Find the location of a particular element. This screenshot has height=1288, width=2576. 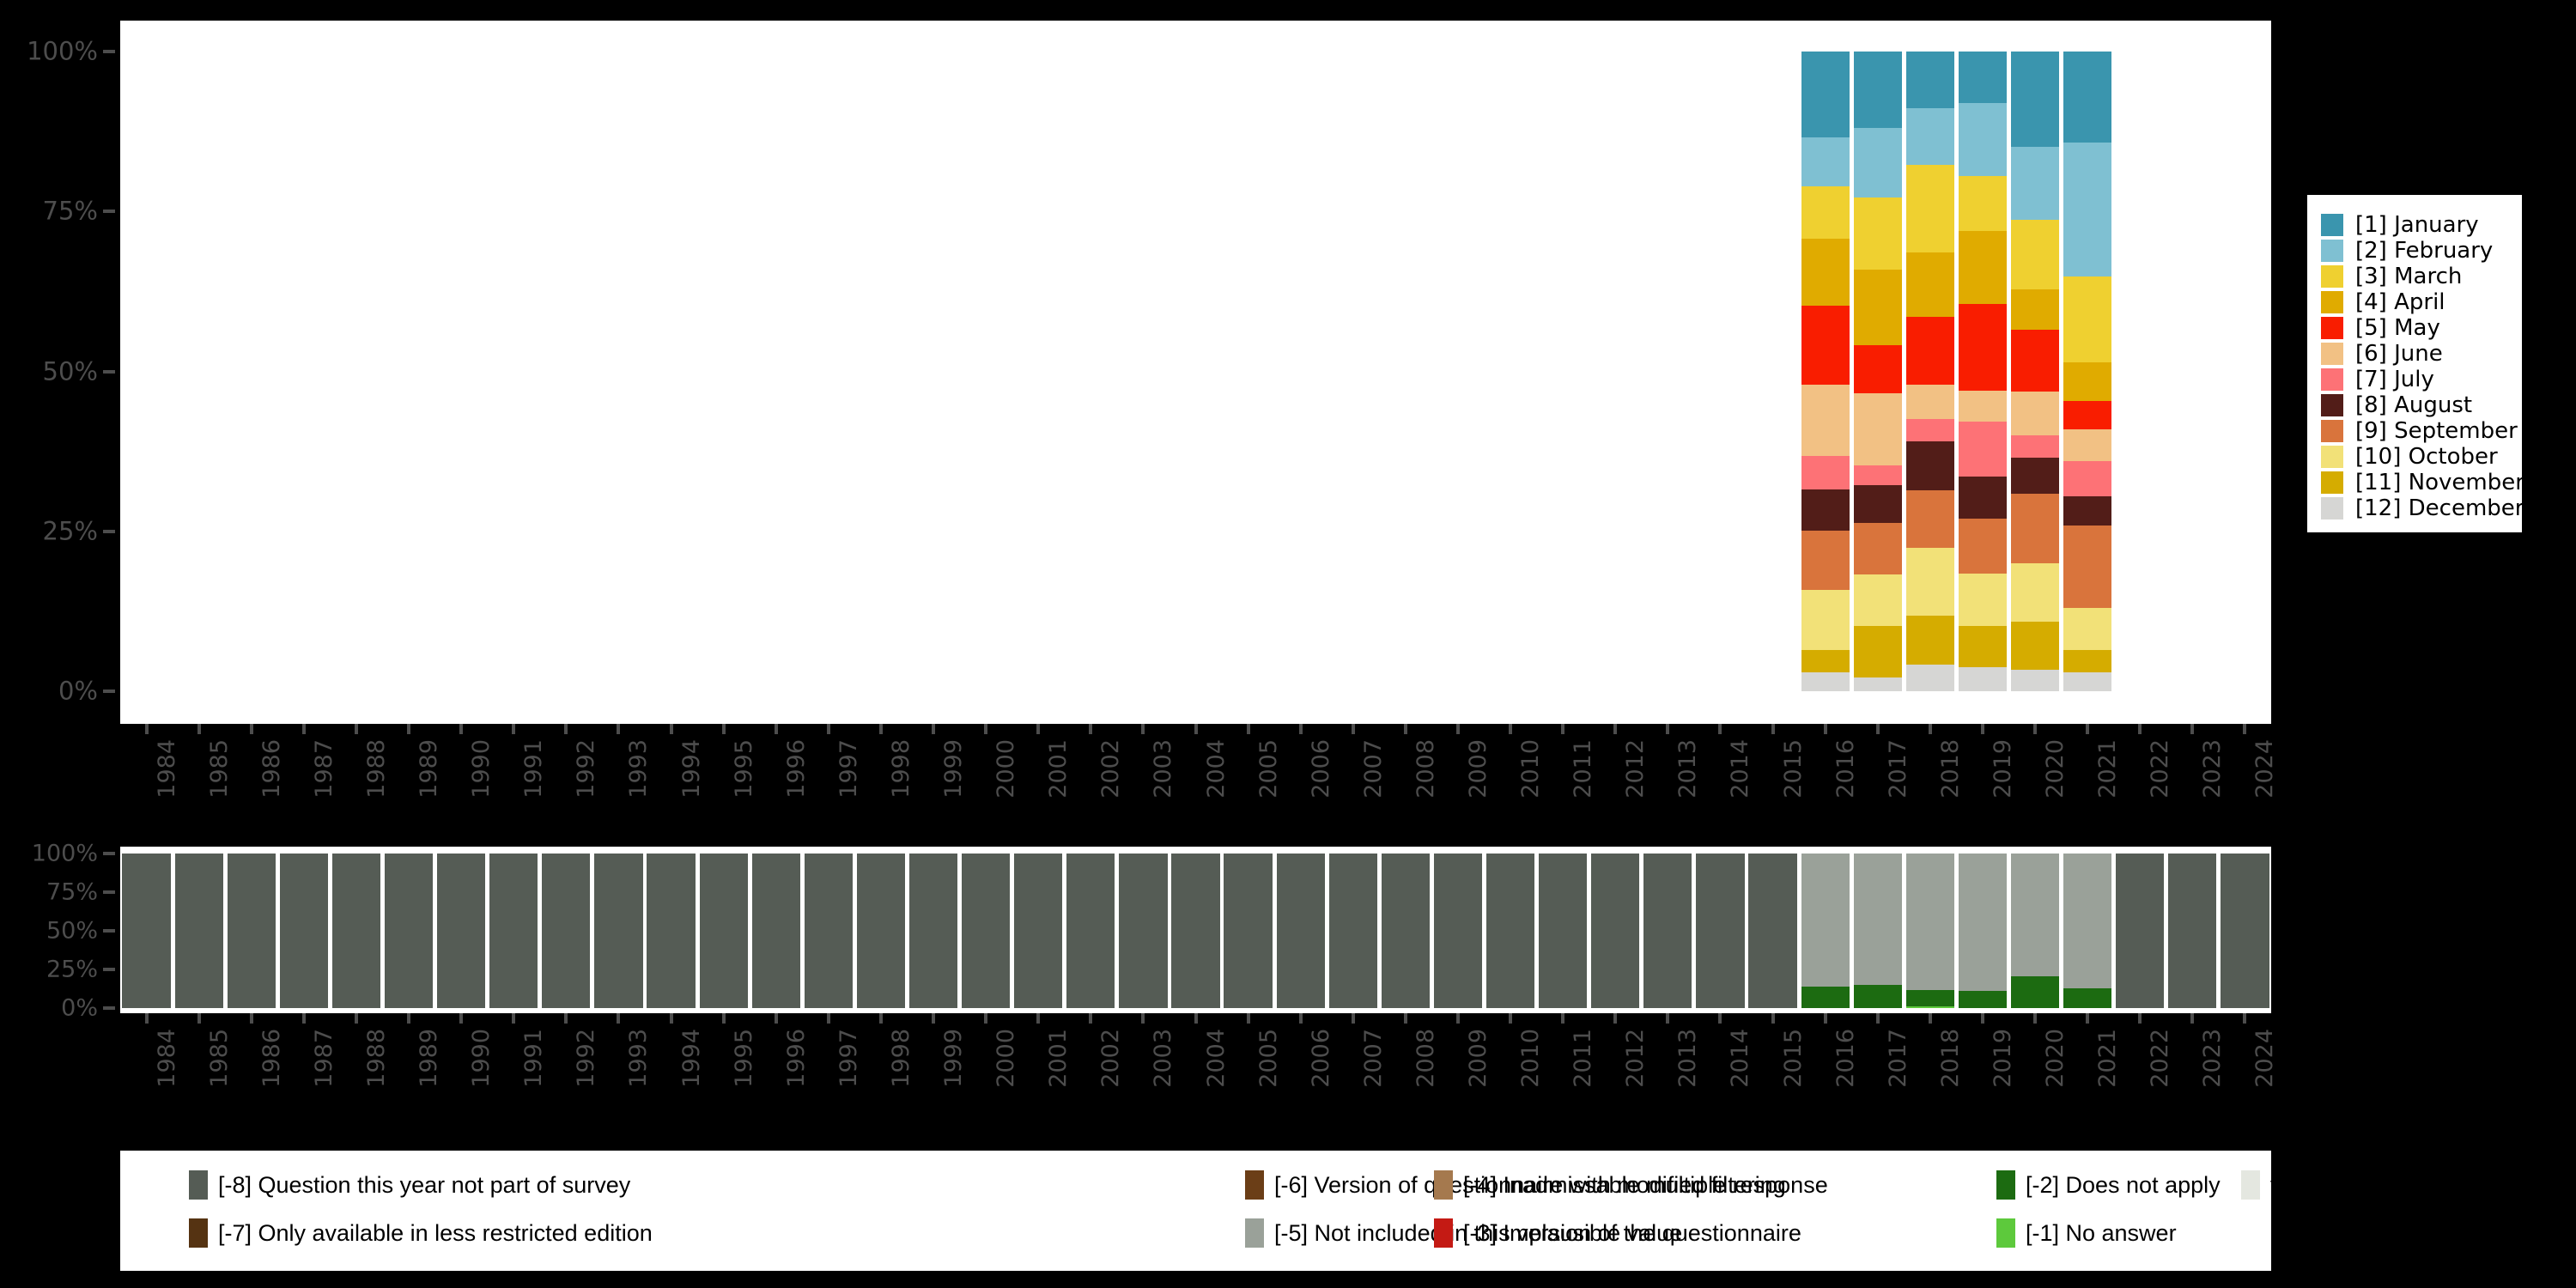

month-legend-item: [12] December is located at coordinates (2422, 508).